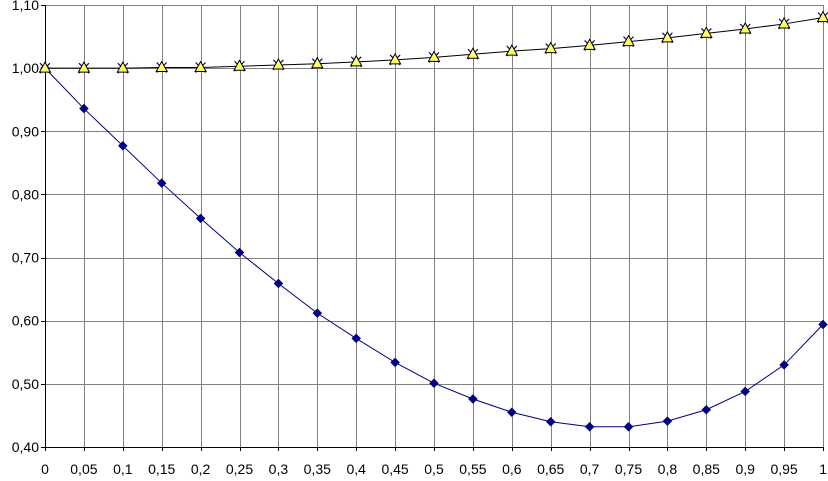 The width and height of the screenshot is (828, 481). I want to click on x-tick-label: 0,95, so click(783, 469).